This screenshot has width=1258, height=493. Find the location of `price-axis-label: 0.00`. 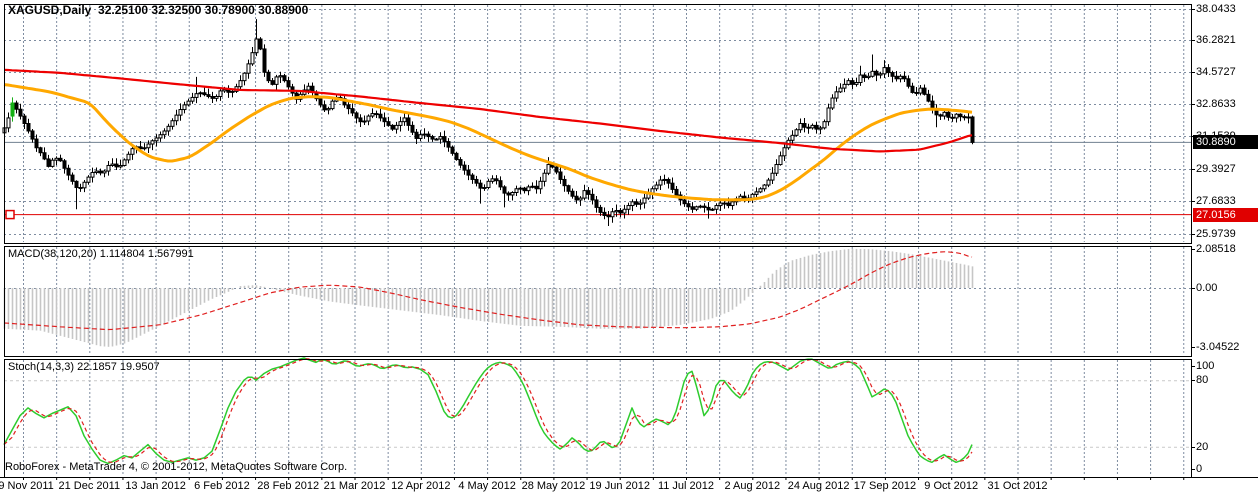

price-axis-label: 0.00 is located at coordinates (1207, 288).